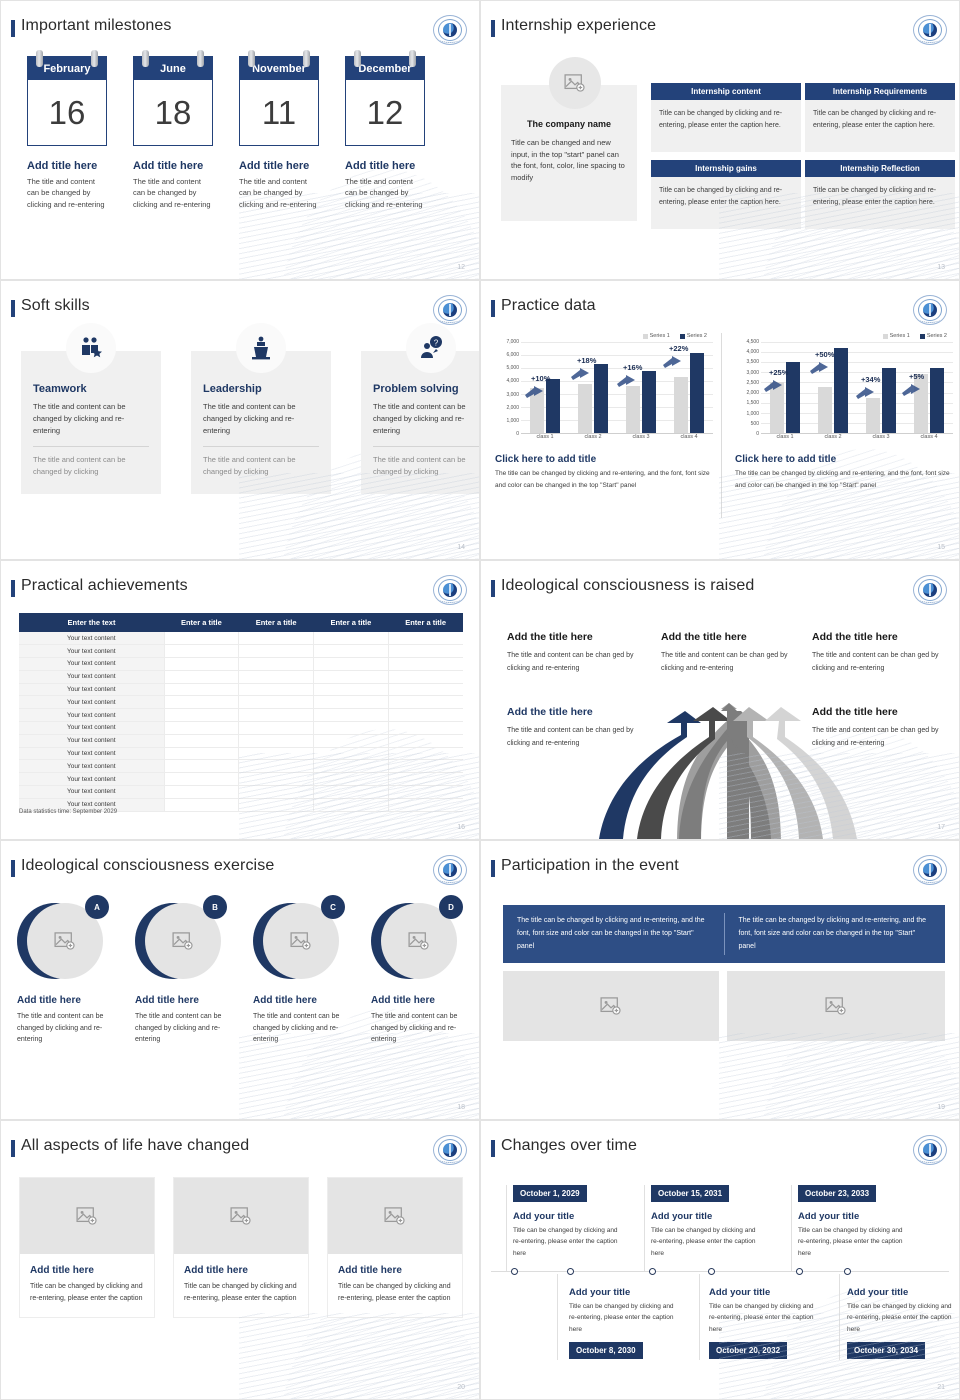 The width and height of the screenshot is (960, 1400). What do you see at coordinates (941, 547) in the screenshot?
I see `page-number: 15` at bounding box center [941, 547].